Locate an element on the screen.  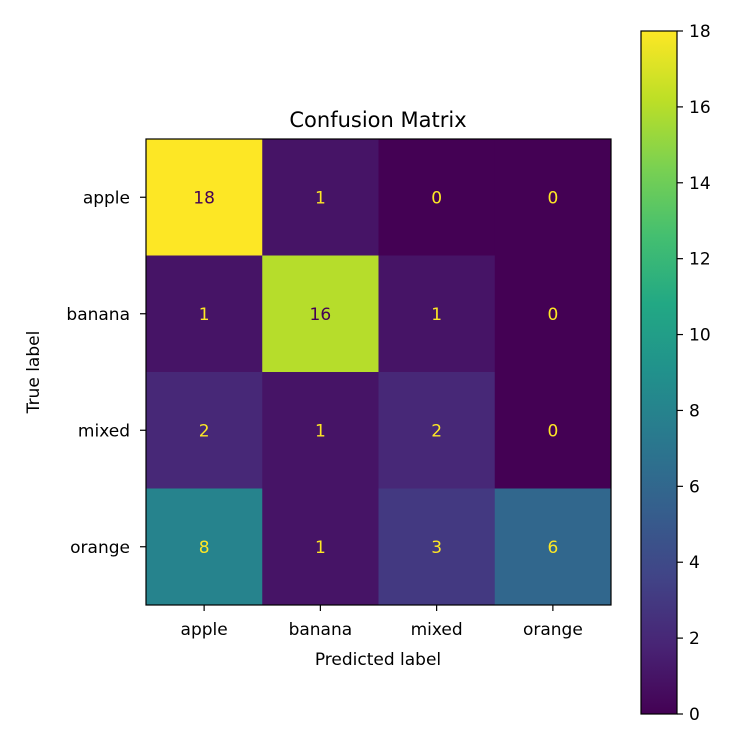
cell-value-label: 18 is located at coordinates (204, 198).